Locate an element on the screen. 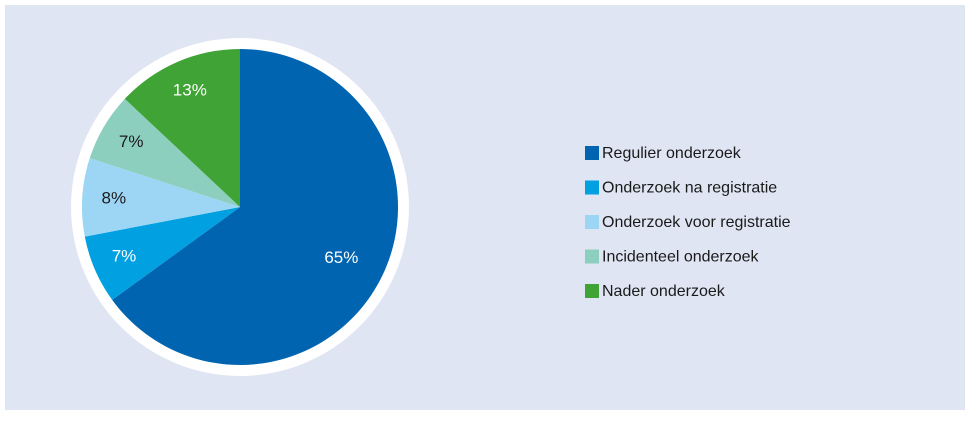  legend-label: Onderzoek na registratie is located at coordinates (689, 188).